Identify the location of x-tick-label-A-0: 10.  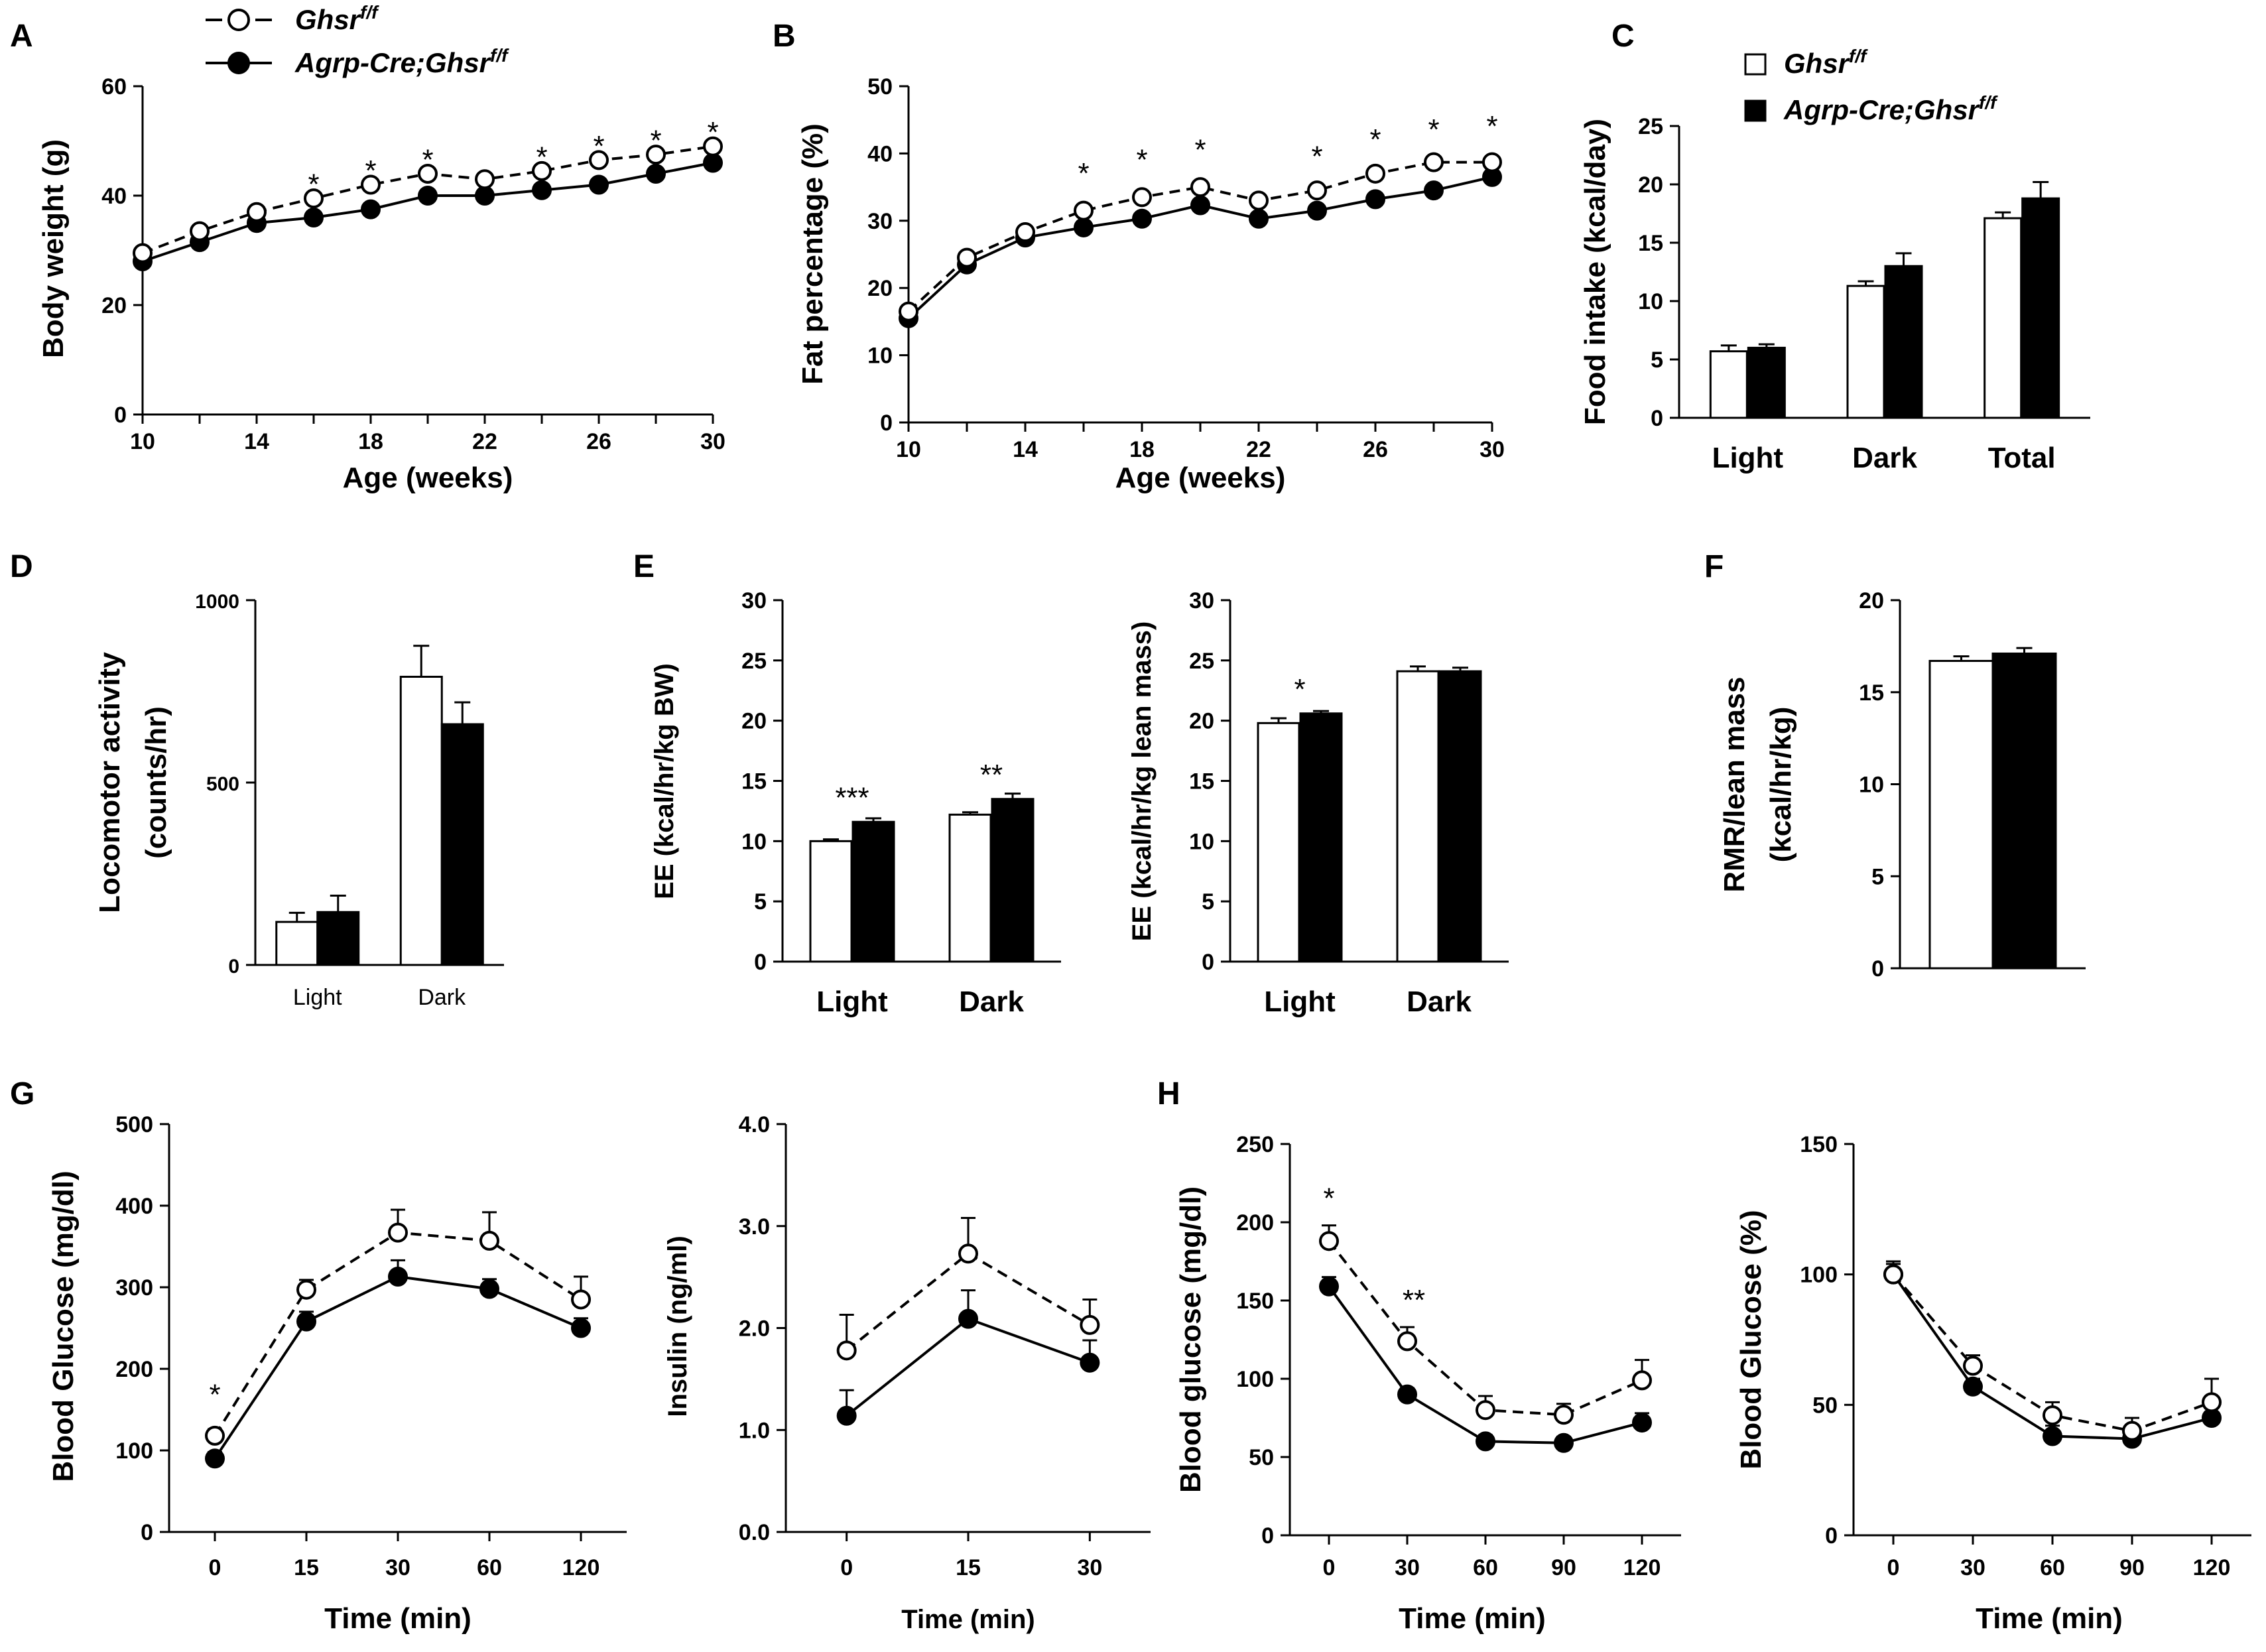
(142, 441).